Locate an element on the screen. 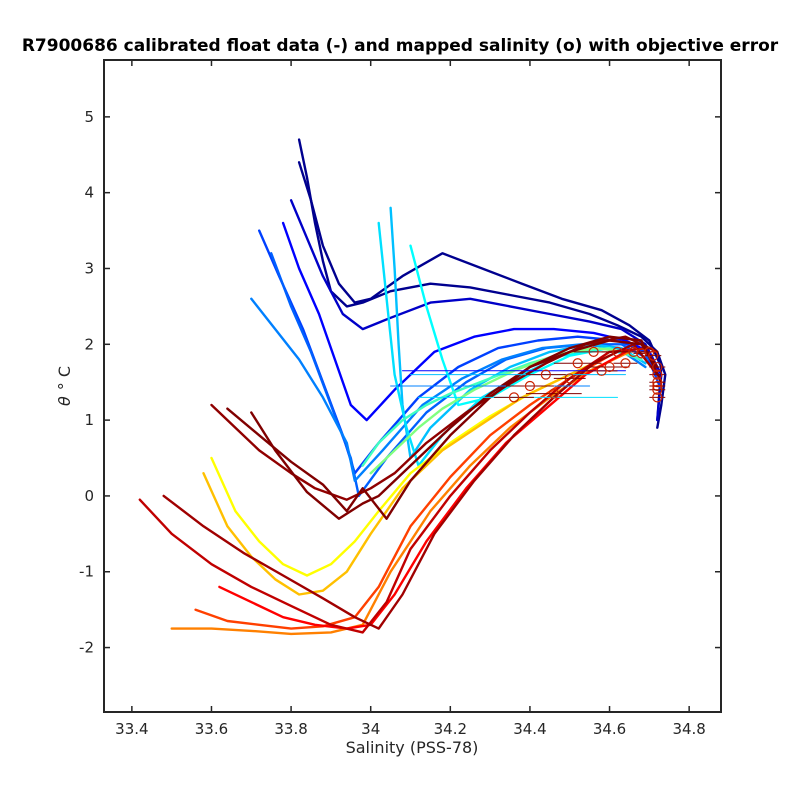 The height and width of the screenshot is (800, 800). mapped-layer is located at coordinates (580, 374).